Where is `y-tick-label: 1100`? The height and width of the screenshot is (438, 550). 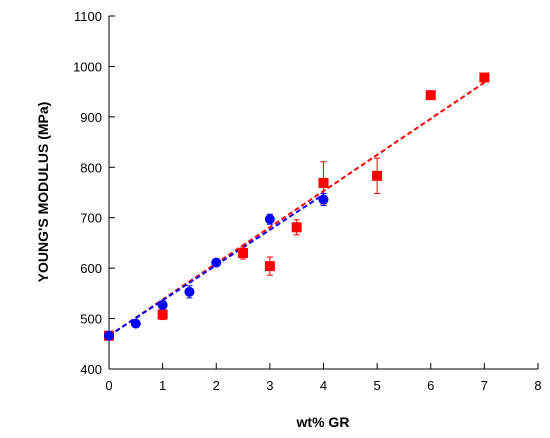 y-tick-label: 1100 is located at coordinates (88, 16).